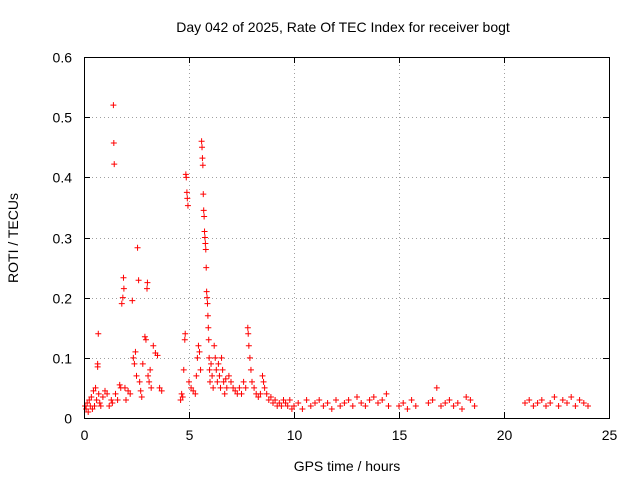  I want to click on x-tick-label: 25, so click(610, 435).